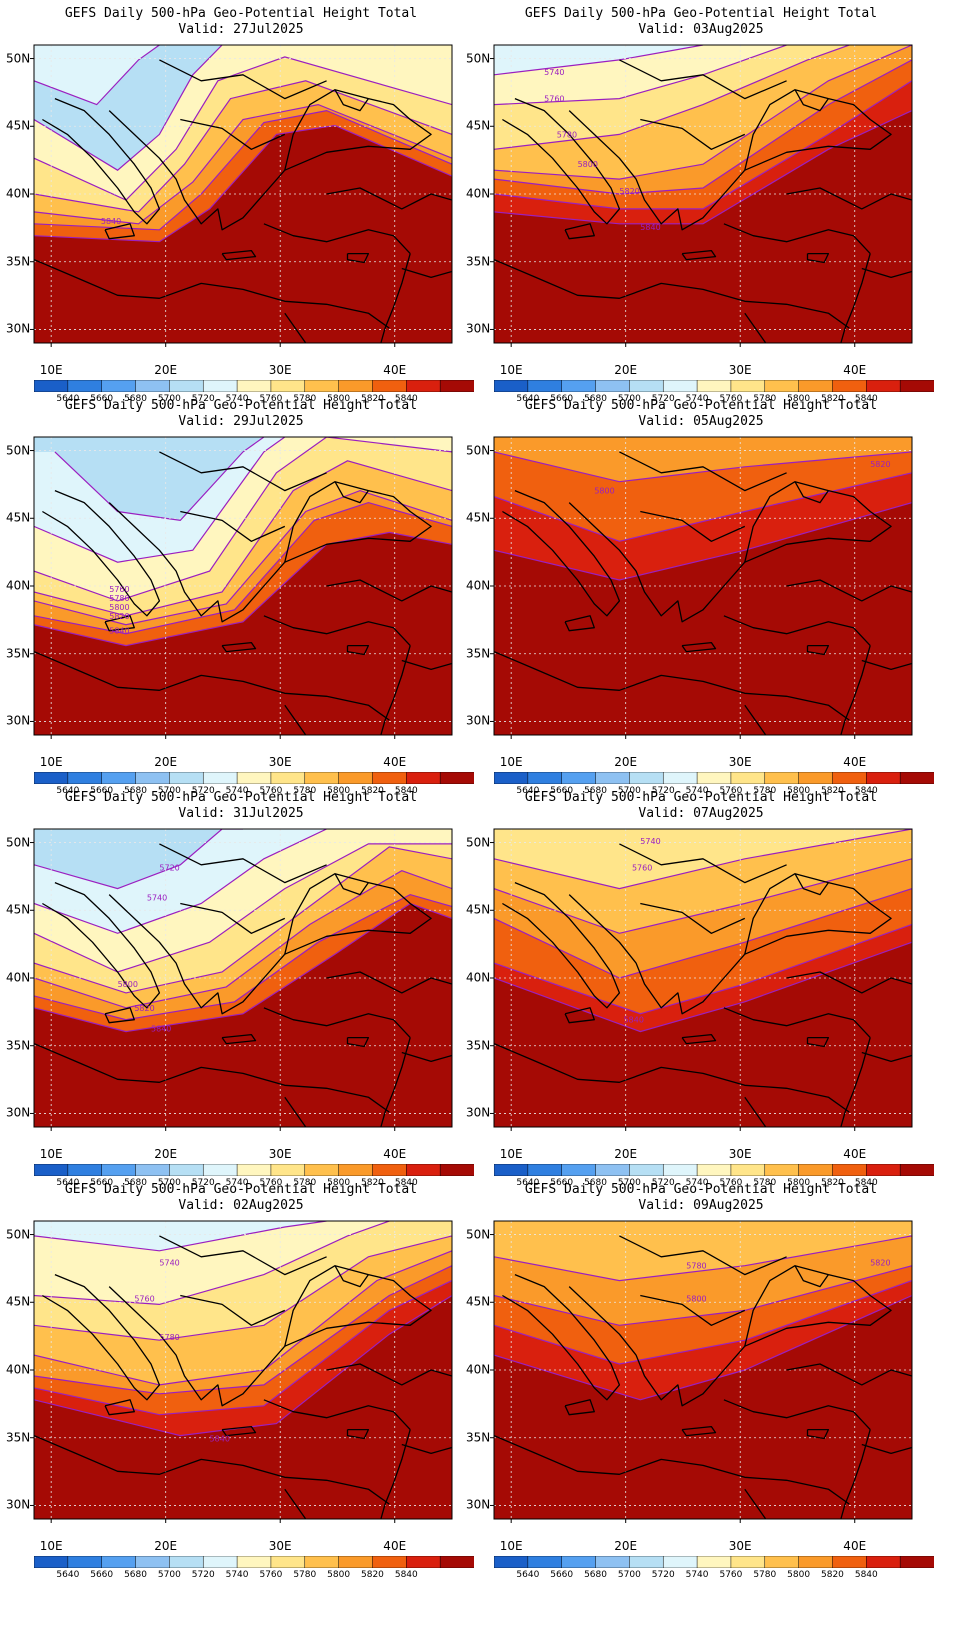 The height and width of the screenshot is (1640, 964). I want to click on contour-label: 5840, so click(111, 221).